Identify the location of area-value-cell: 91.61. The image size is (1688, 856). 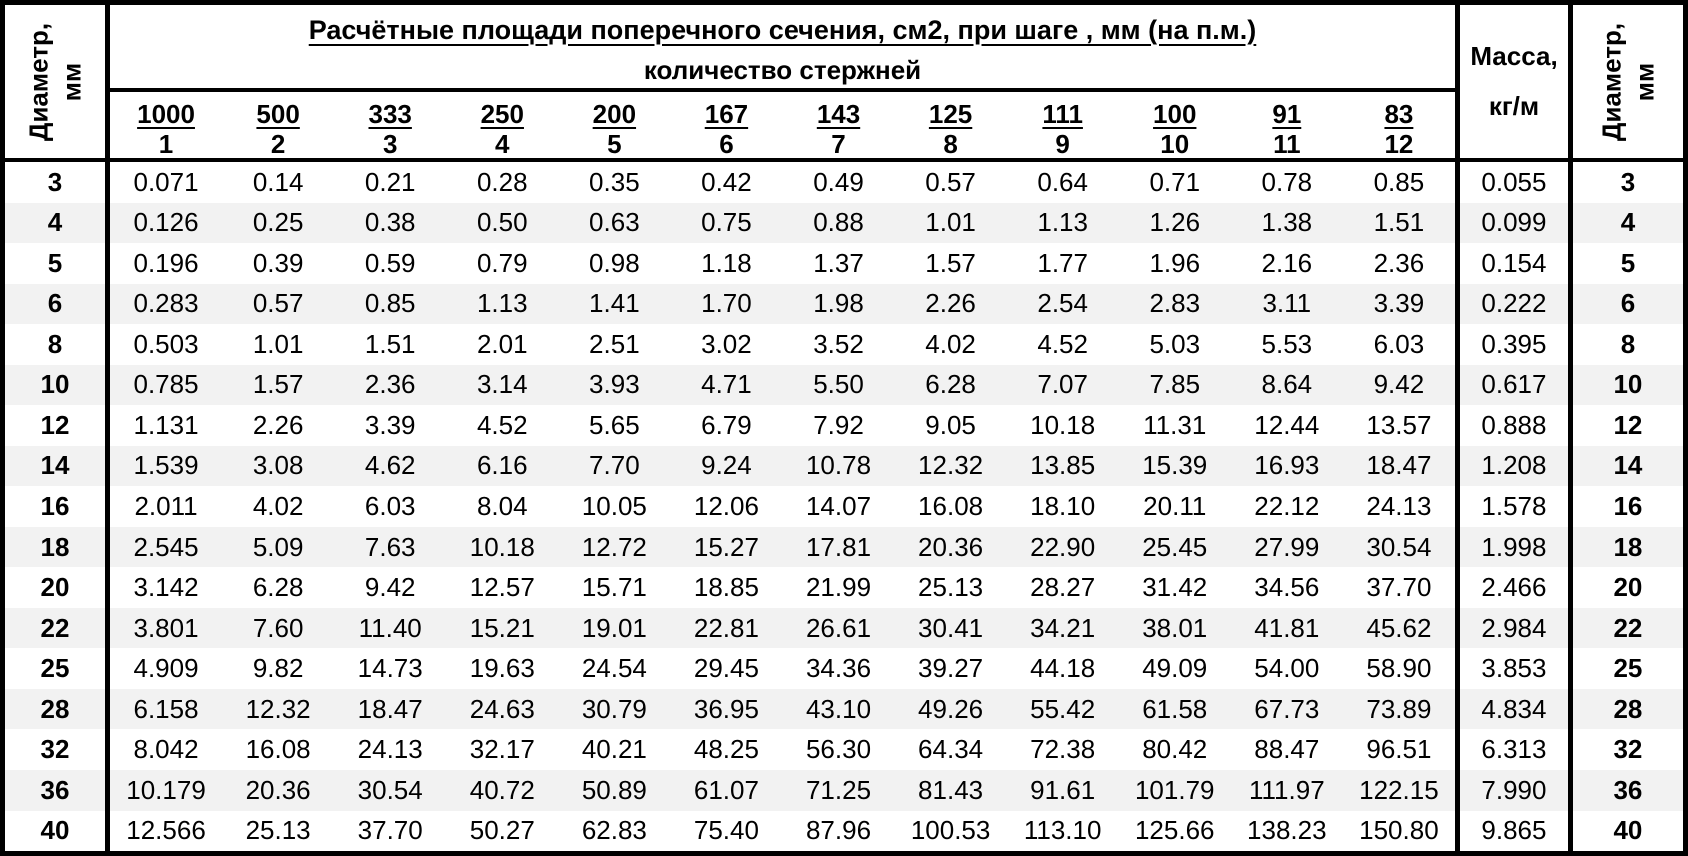
(1063, 789).